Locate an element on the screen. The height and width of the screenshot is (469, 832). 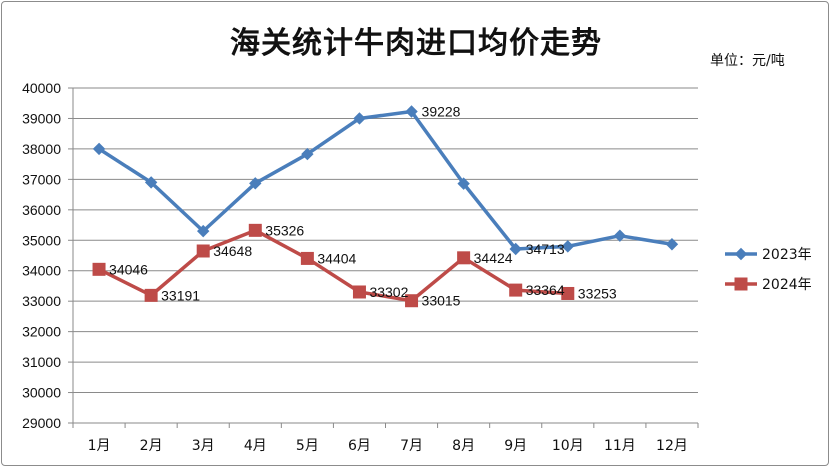
x-tick-label: 1月 is located at coordinates (99, 446).